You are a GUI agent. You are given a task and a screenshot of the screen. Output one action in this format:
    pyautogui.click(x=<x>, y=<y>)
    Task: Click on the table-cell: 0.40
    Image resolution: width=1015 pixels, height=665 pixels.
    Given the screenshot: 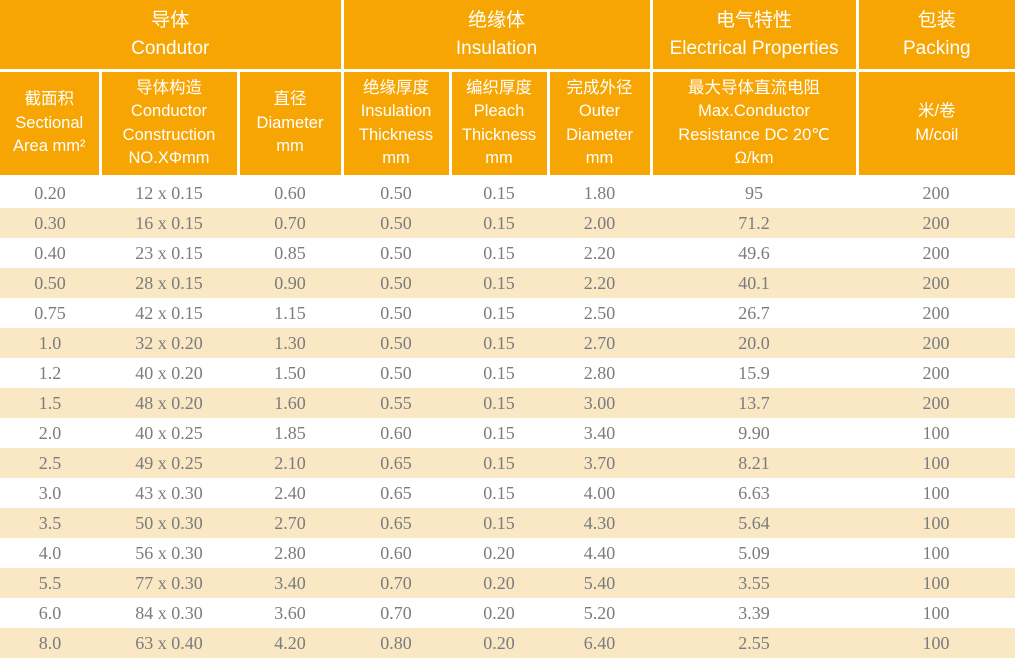 What is the action you would take?
    pyautogui.click(x=50, y=253)
    